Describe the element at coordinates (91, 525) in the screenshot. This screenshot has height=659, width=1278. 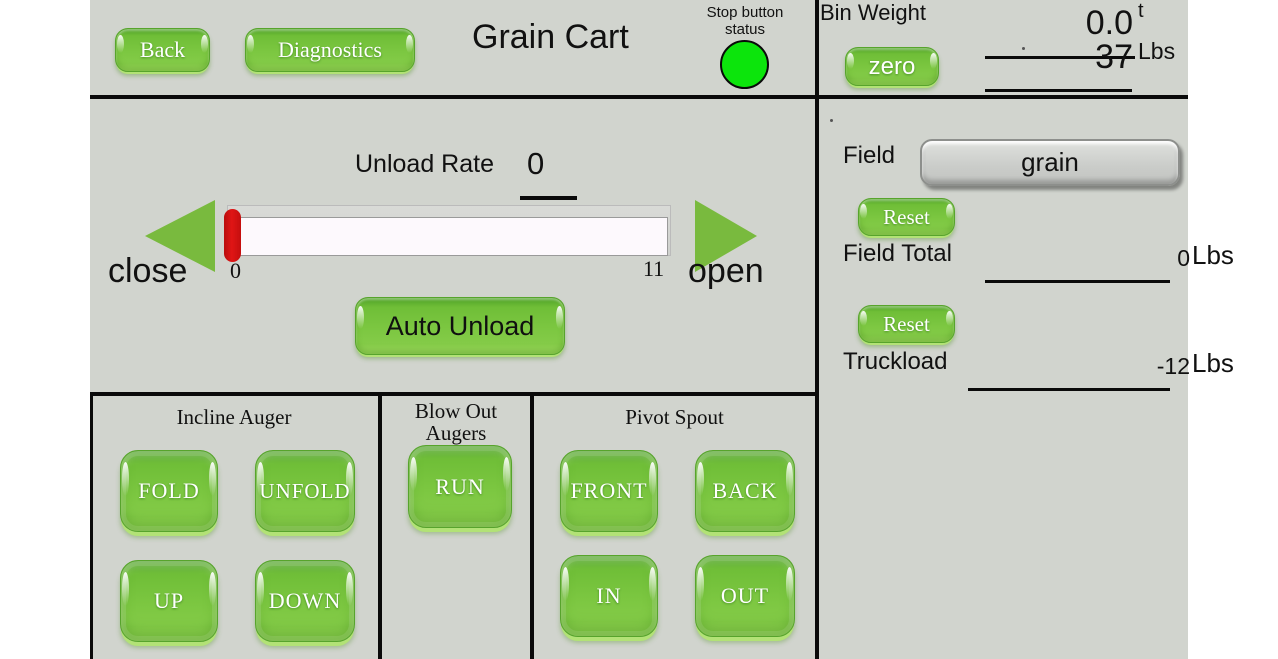
I see `incline-left-border` at that location.